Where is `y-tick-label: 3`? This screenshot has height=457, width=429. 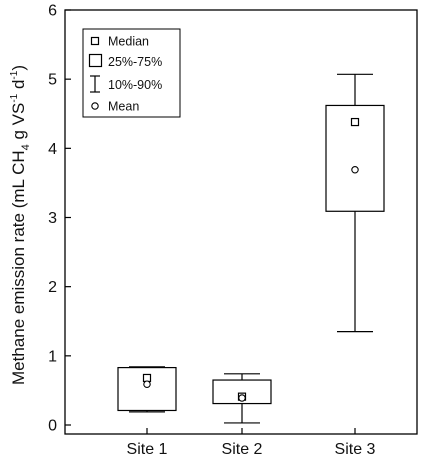 y-tick-label: 3 is located at coordinates (52, 218).